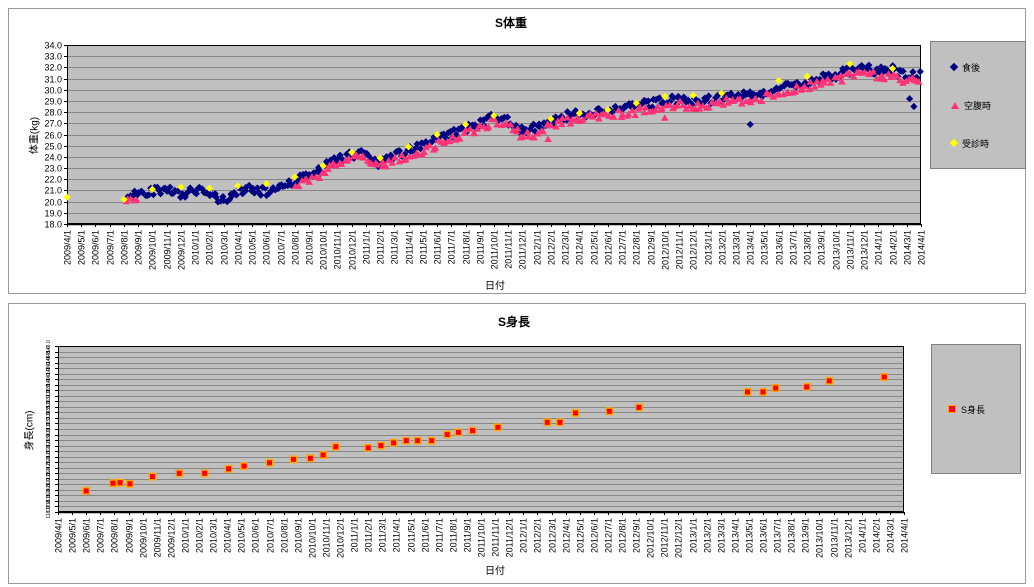  I want to click on svg-text: 2012/6/1, so click(595, 535).